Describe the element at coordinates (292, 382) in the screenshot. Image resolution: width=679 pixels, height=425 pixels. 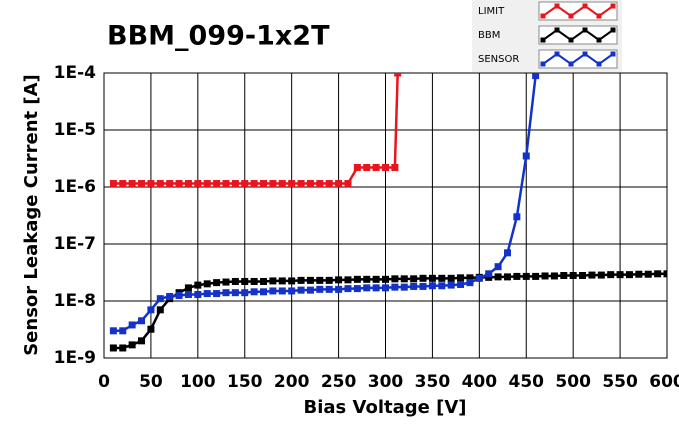
I see `x-tick-label: 200` at that location.